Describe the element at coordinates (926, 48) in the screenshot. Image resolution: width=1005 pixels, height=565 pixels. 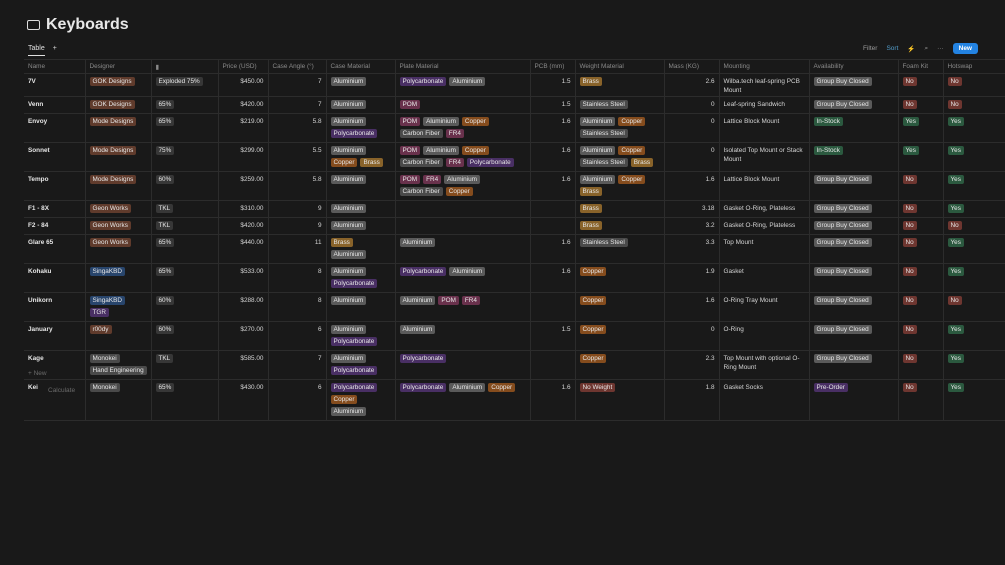
I see `search-icon: ⌕` at that location.